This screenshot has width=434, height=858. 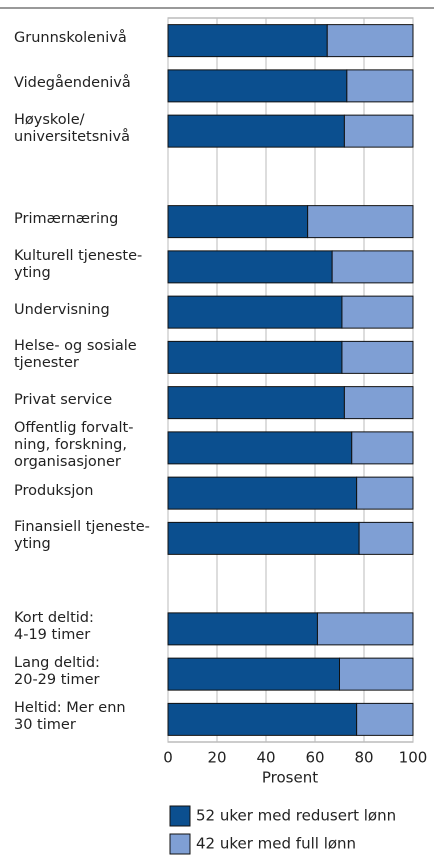 I want to click on category-label: Finansiell tjeneste- yting, so click(x=82, y=536).